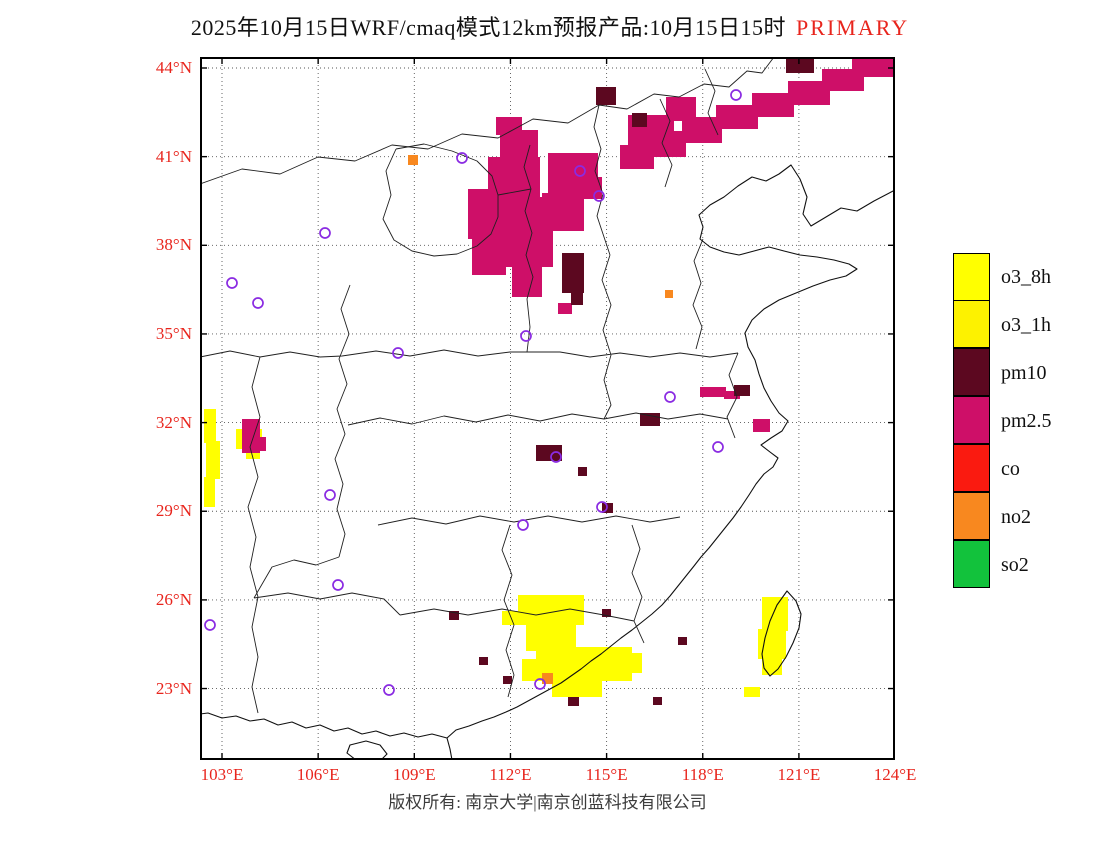 Image resolution: width=1100 pixels, height=850 pixels. Describe the element at coordinates (173, 333) in the screenshot. I see `lat-tick-label: 35°N` at that location.